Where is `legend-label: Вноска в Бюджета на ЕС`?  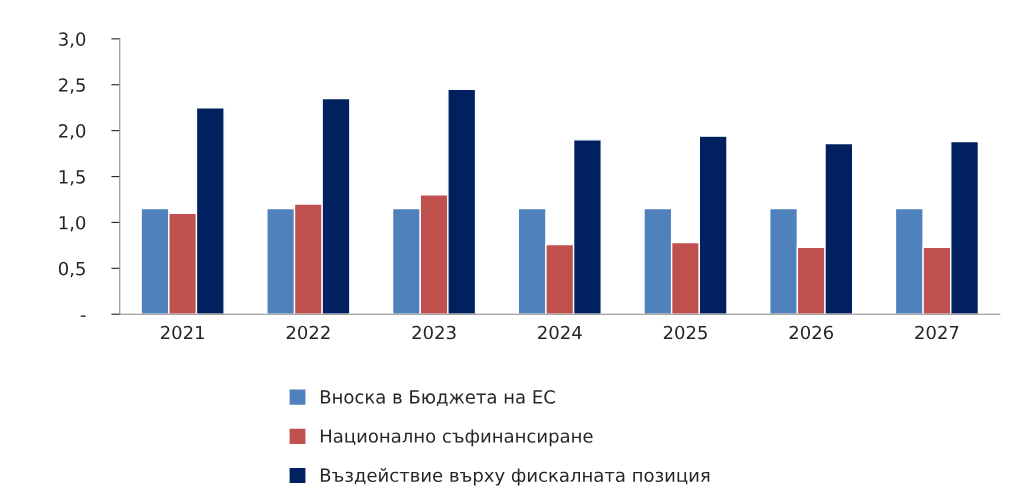 legend-label: Вноска в Бюджета на ЕС is located at coordinates (437, 398).